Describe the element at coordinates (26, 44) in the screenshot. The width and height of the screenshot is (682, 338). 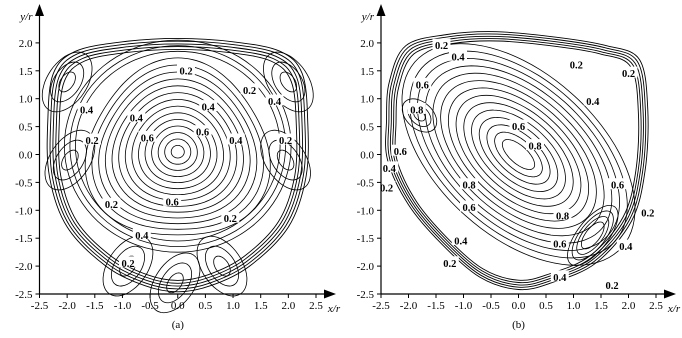
I see `y-tick-label: 2.0` at that location.